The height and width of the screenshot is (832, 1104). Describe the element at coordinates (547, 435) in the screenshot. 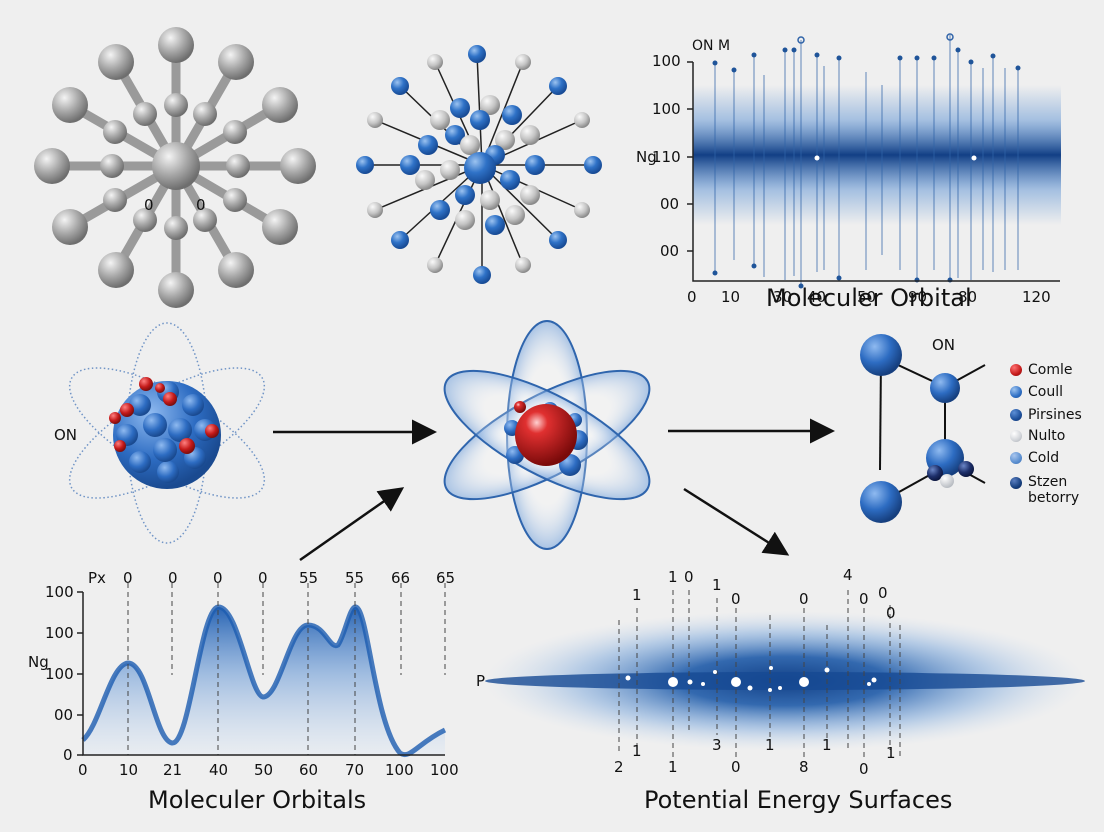

I see `atom-icon` at that location.